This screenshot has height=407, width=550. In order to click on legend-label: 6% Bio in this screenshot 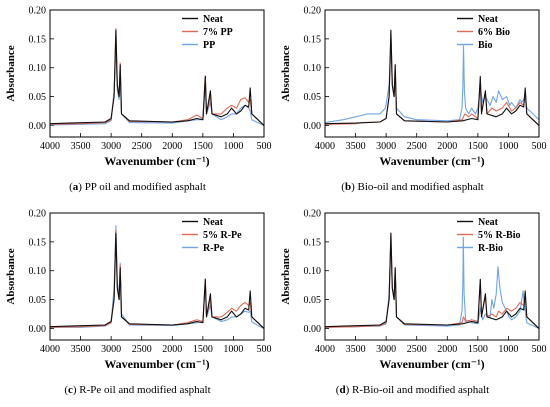, I will do `click(494, 32)`.